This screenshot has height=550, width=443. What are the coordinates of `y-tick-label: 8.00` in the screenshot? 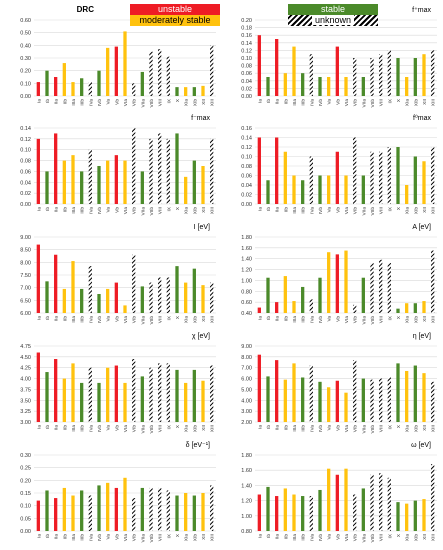 It's located at (246, 358).